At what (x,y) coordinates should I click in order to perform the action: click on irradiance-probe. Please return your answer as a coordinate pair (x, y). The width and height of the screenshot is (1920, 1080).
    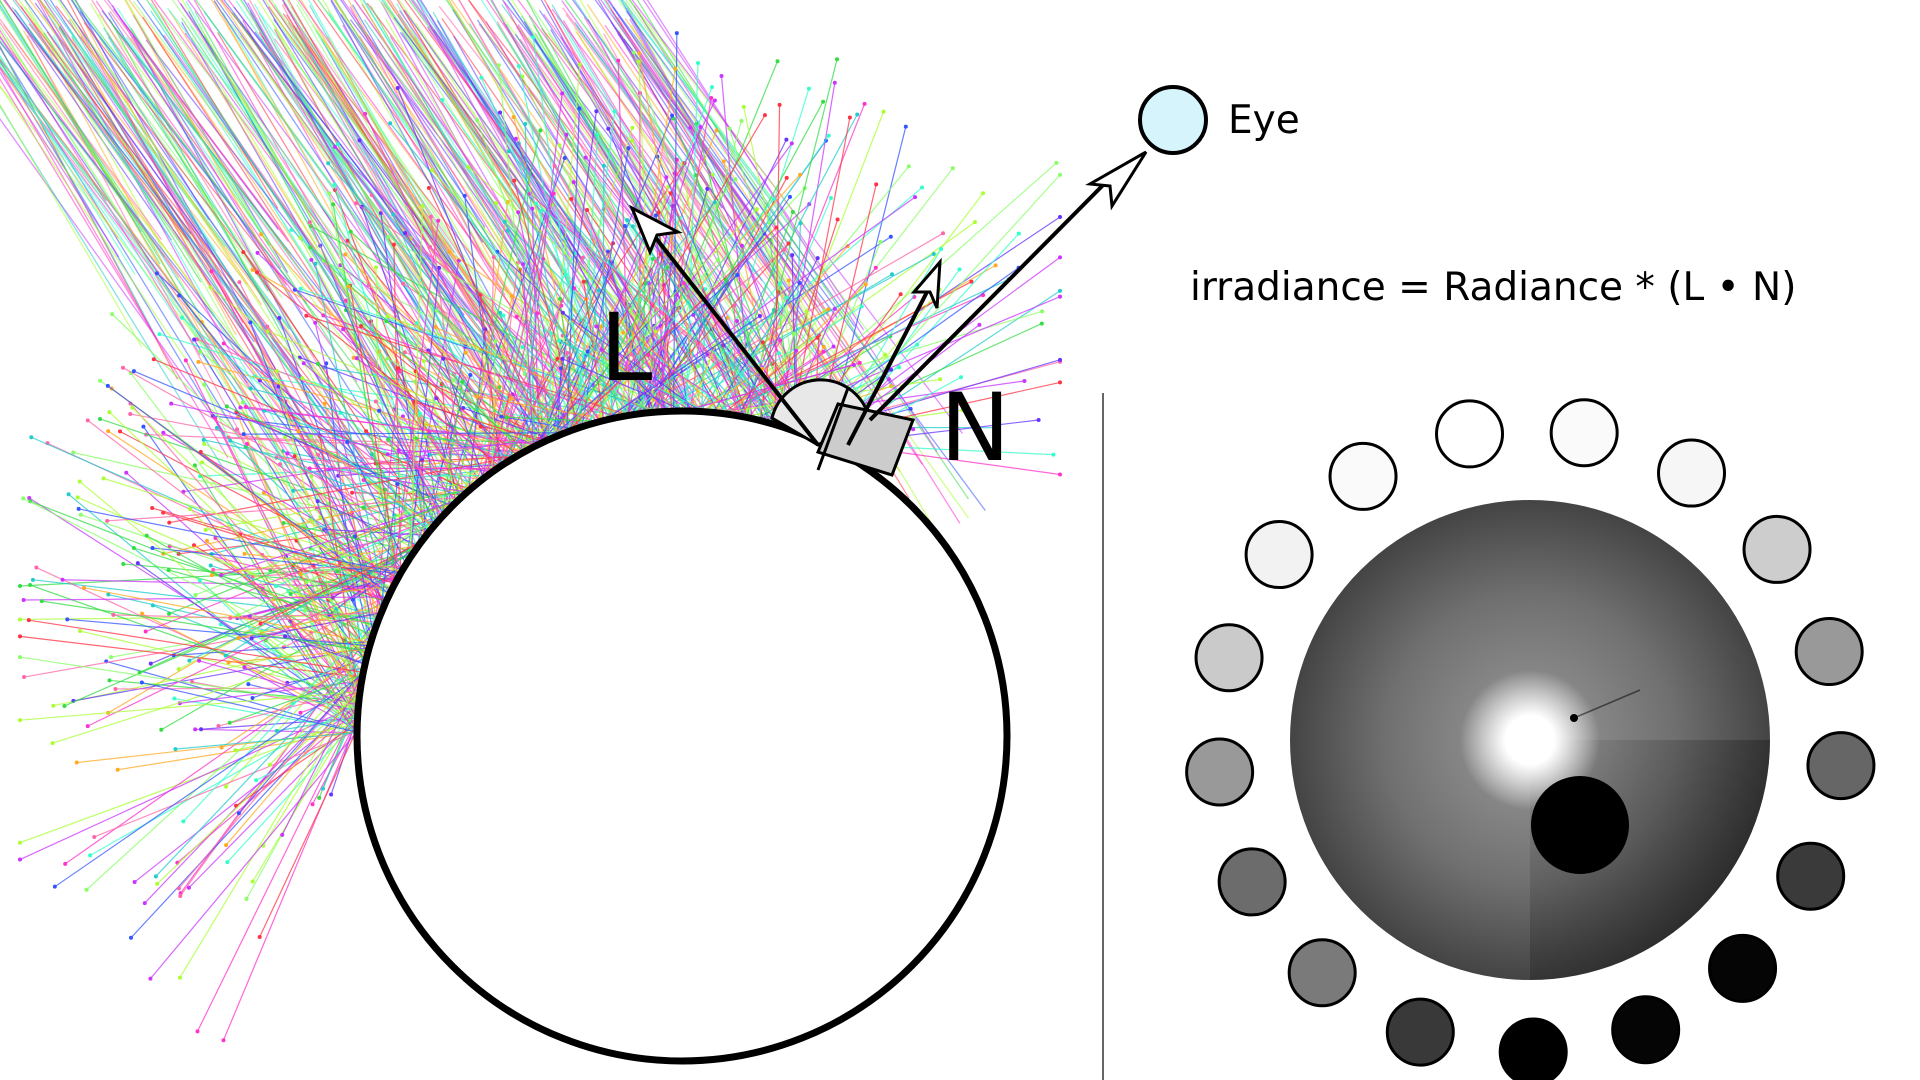
    Looking at the image, I should click on (1530, 740).